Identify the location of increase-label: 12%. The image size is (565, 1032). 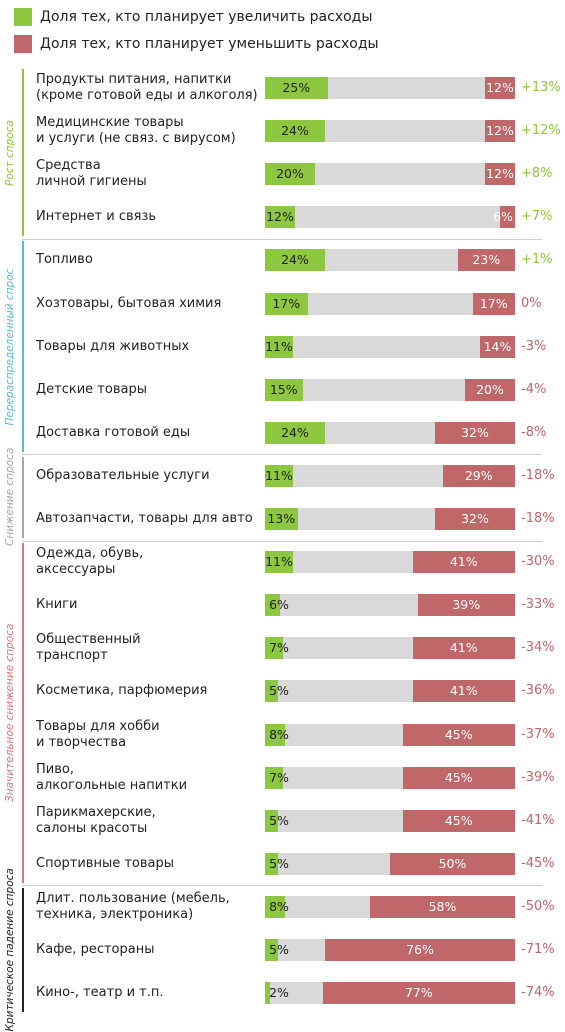
(280, 217).